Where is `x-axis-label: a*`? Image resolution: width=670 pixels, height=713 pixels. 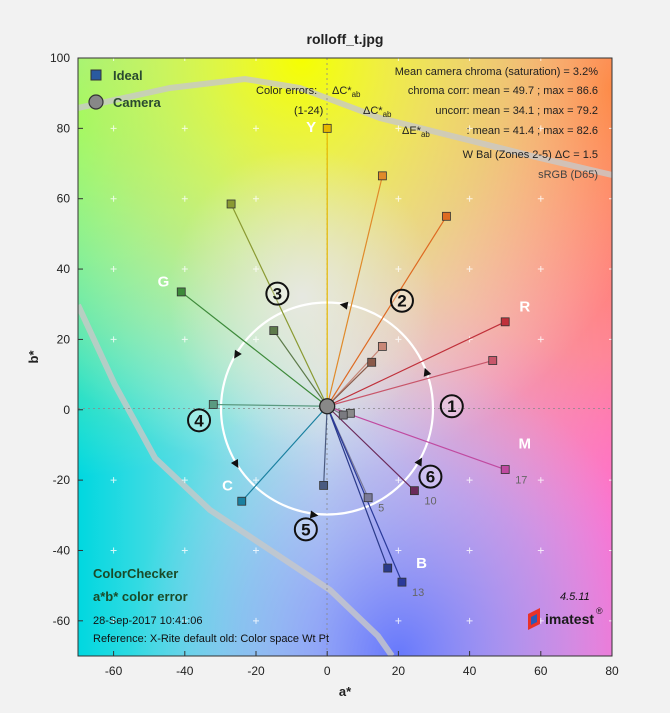 x-axis-label: a* is located at coordinates (345, 691).